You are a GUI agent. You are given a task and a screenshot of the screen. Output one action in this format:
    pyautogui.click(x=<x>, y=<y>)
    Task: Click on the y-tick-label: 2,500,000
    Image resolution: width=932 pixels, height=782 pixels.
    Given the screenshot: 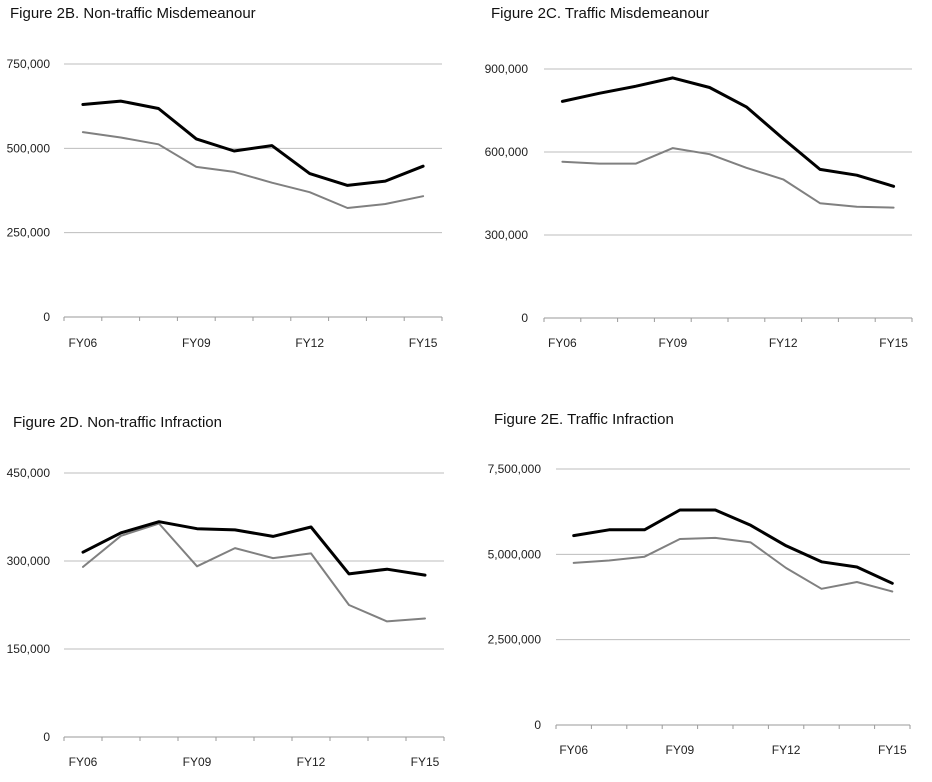 What is the action you would take?
    pyautogui.click(x=515, y=640)
    